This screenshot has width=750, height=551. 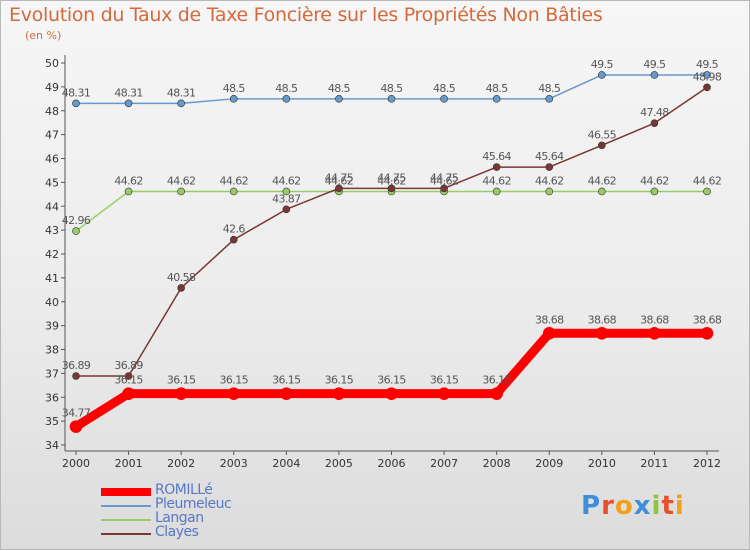 I want to click on legend-item-romille: ROMILLé, so click(x=211, y=490).